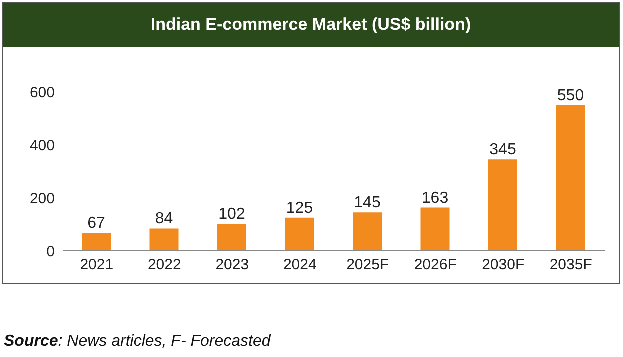 This screenshot has height=357, width=623. What do you see at coordinates (165, 265) in the screenshot?
I see `x-tick-label: 2022` at bounding box center [165, 265].